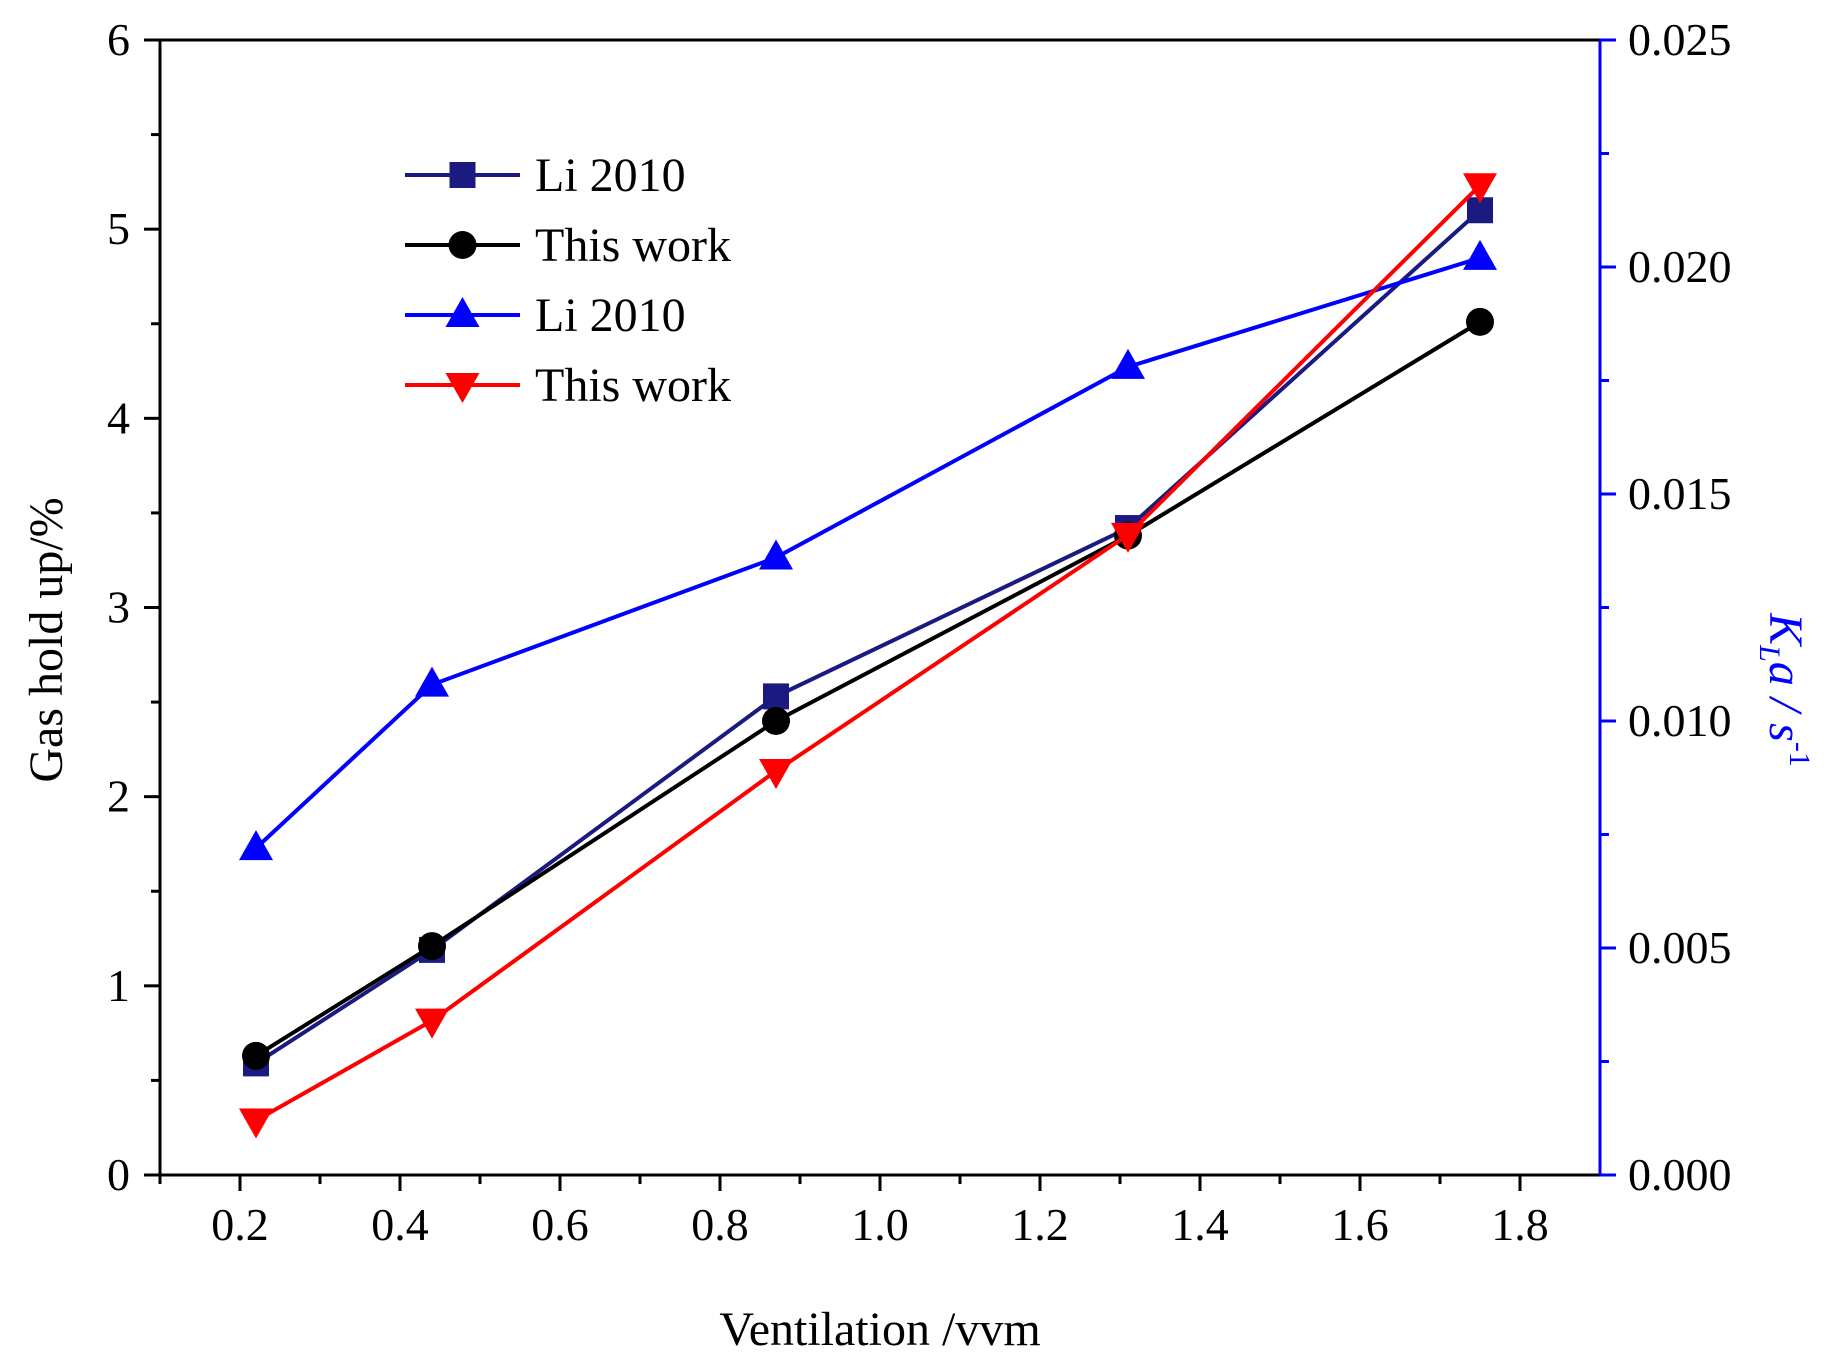  Describe the element at coordinates (1666, 607) in the screenshot. I see `y-axis-right: 0.000 0.005 0.010 0.015 0.020 0.025` at that location.